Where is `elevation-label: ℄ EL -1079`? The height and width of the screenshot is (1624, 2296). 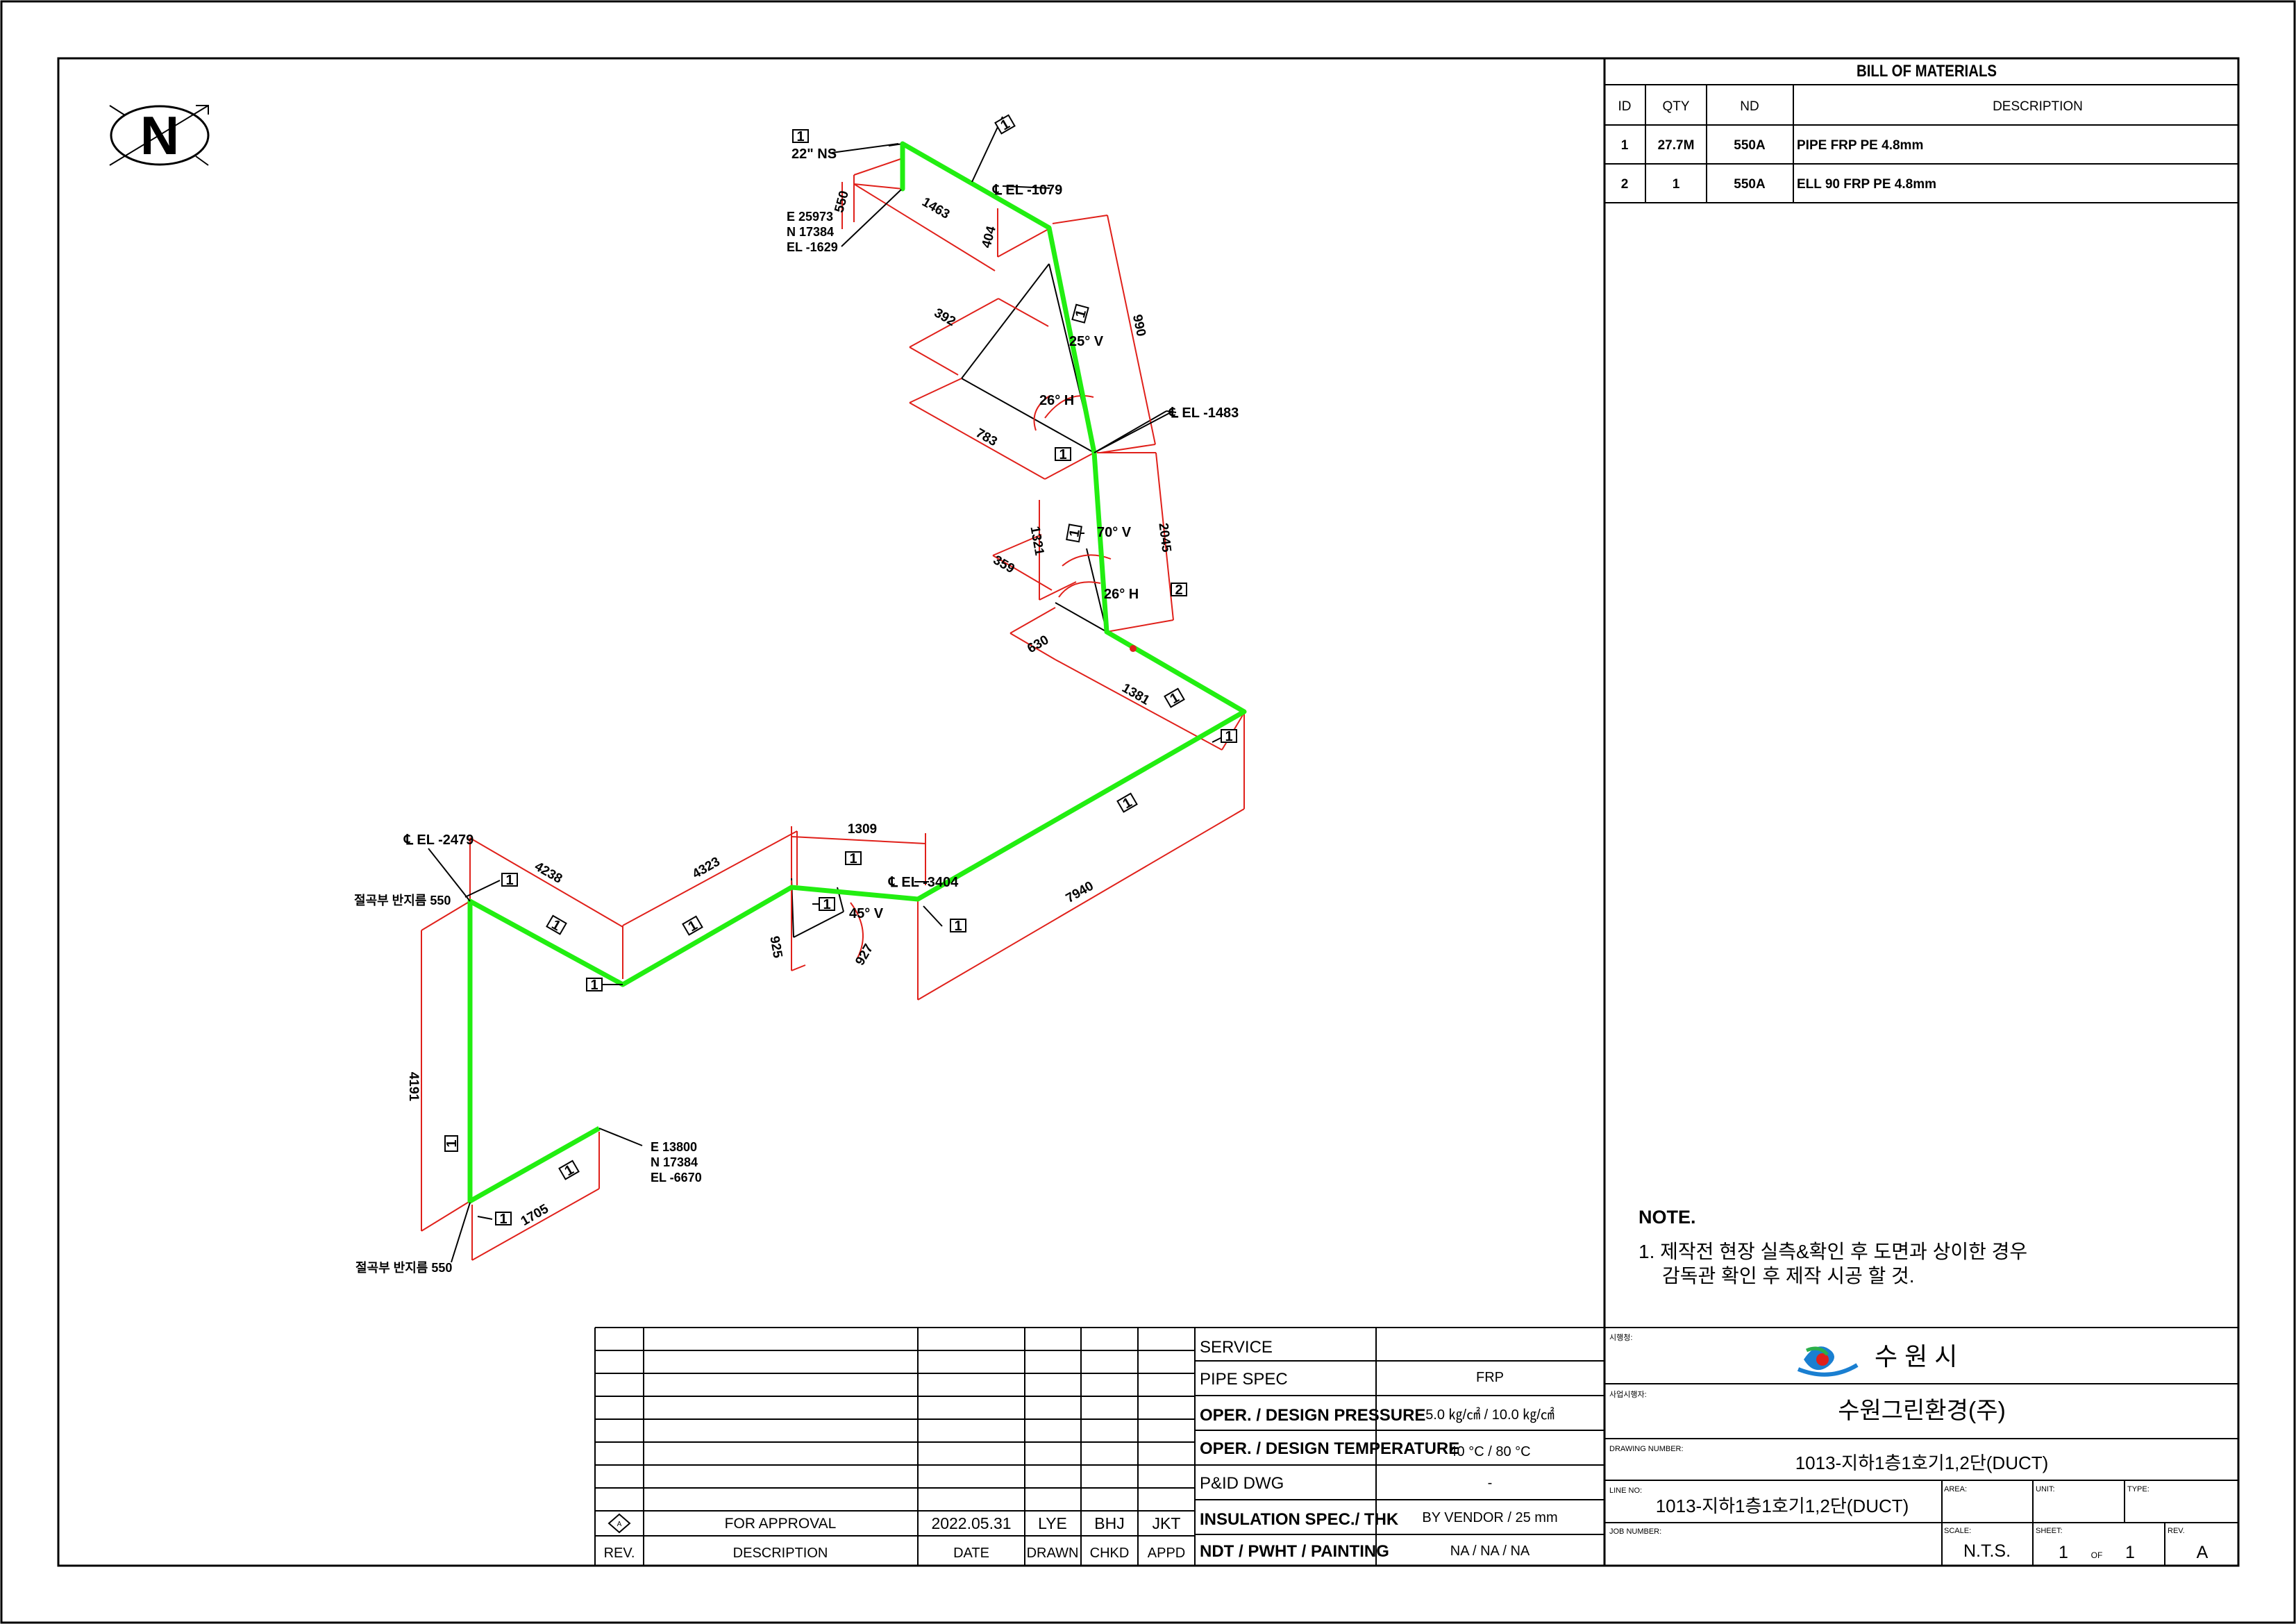 elevation-label: ℄ EL -1079 is located at coordinates (1027, 191).